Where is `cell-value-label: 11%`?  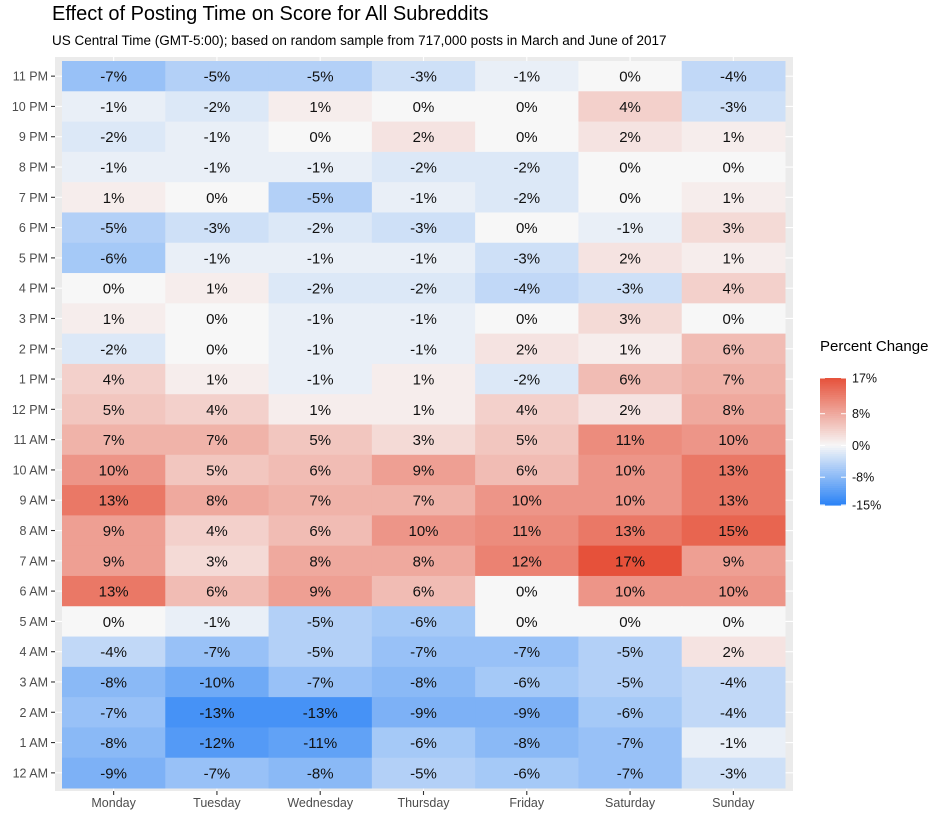
cell-value-label: 11% is located at coordinates (630, 440).